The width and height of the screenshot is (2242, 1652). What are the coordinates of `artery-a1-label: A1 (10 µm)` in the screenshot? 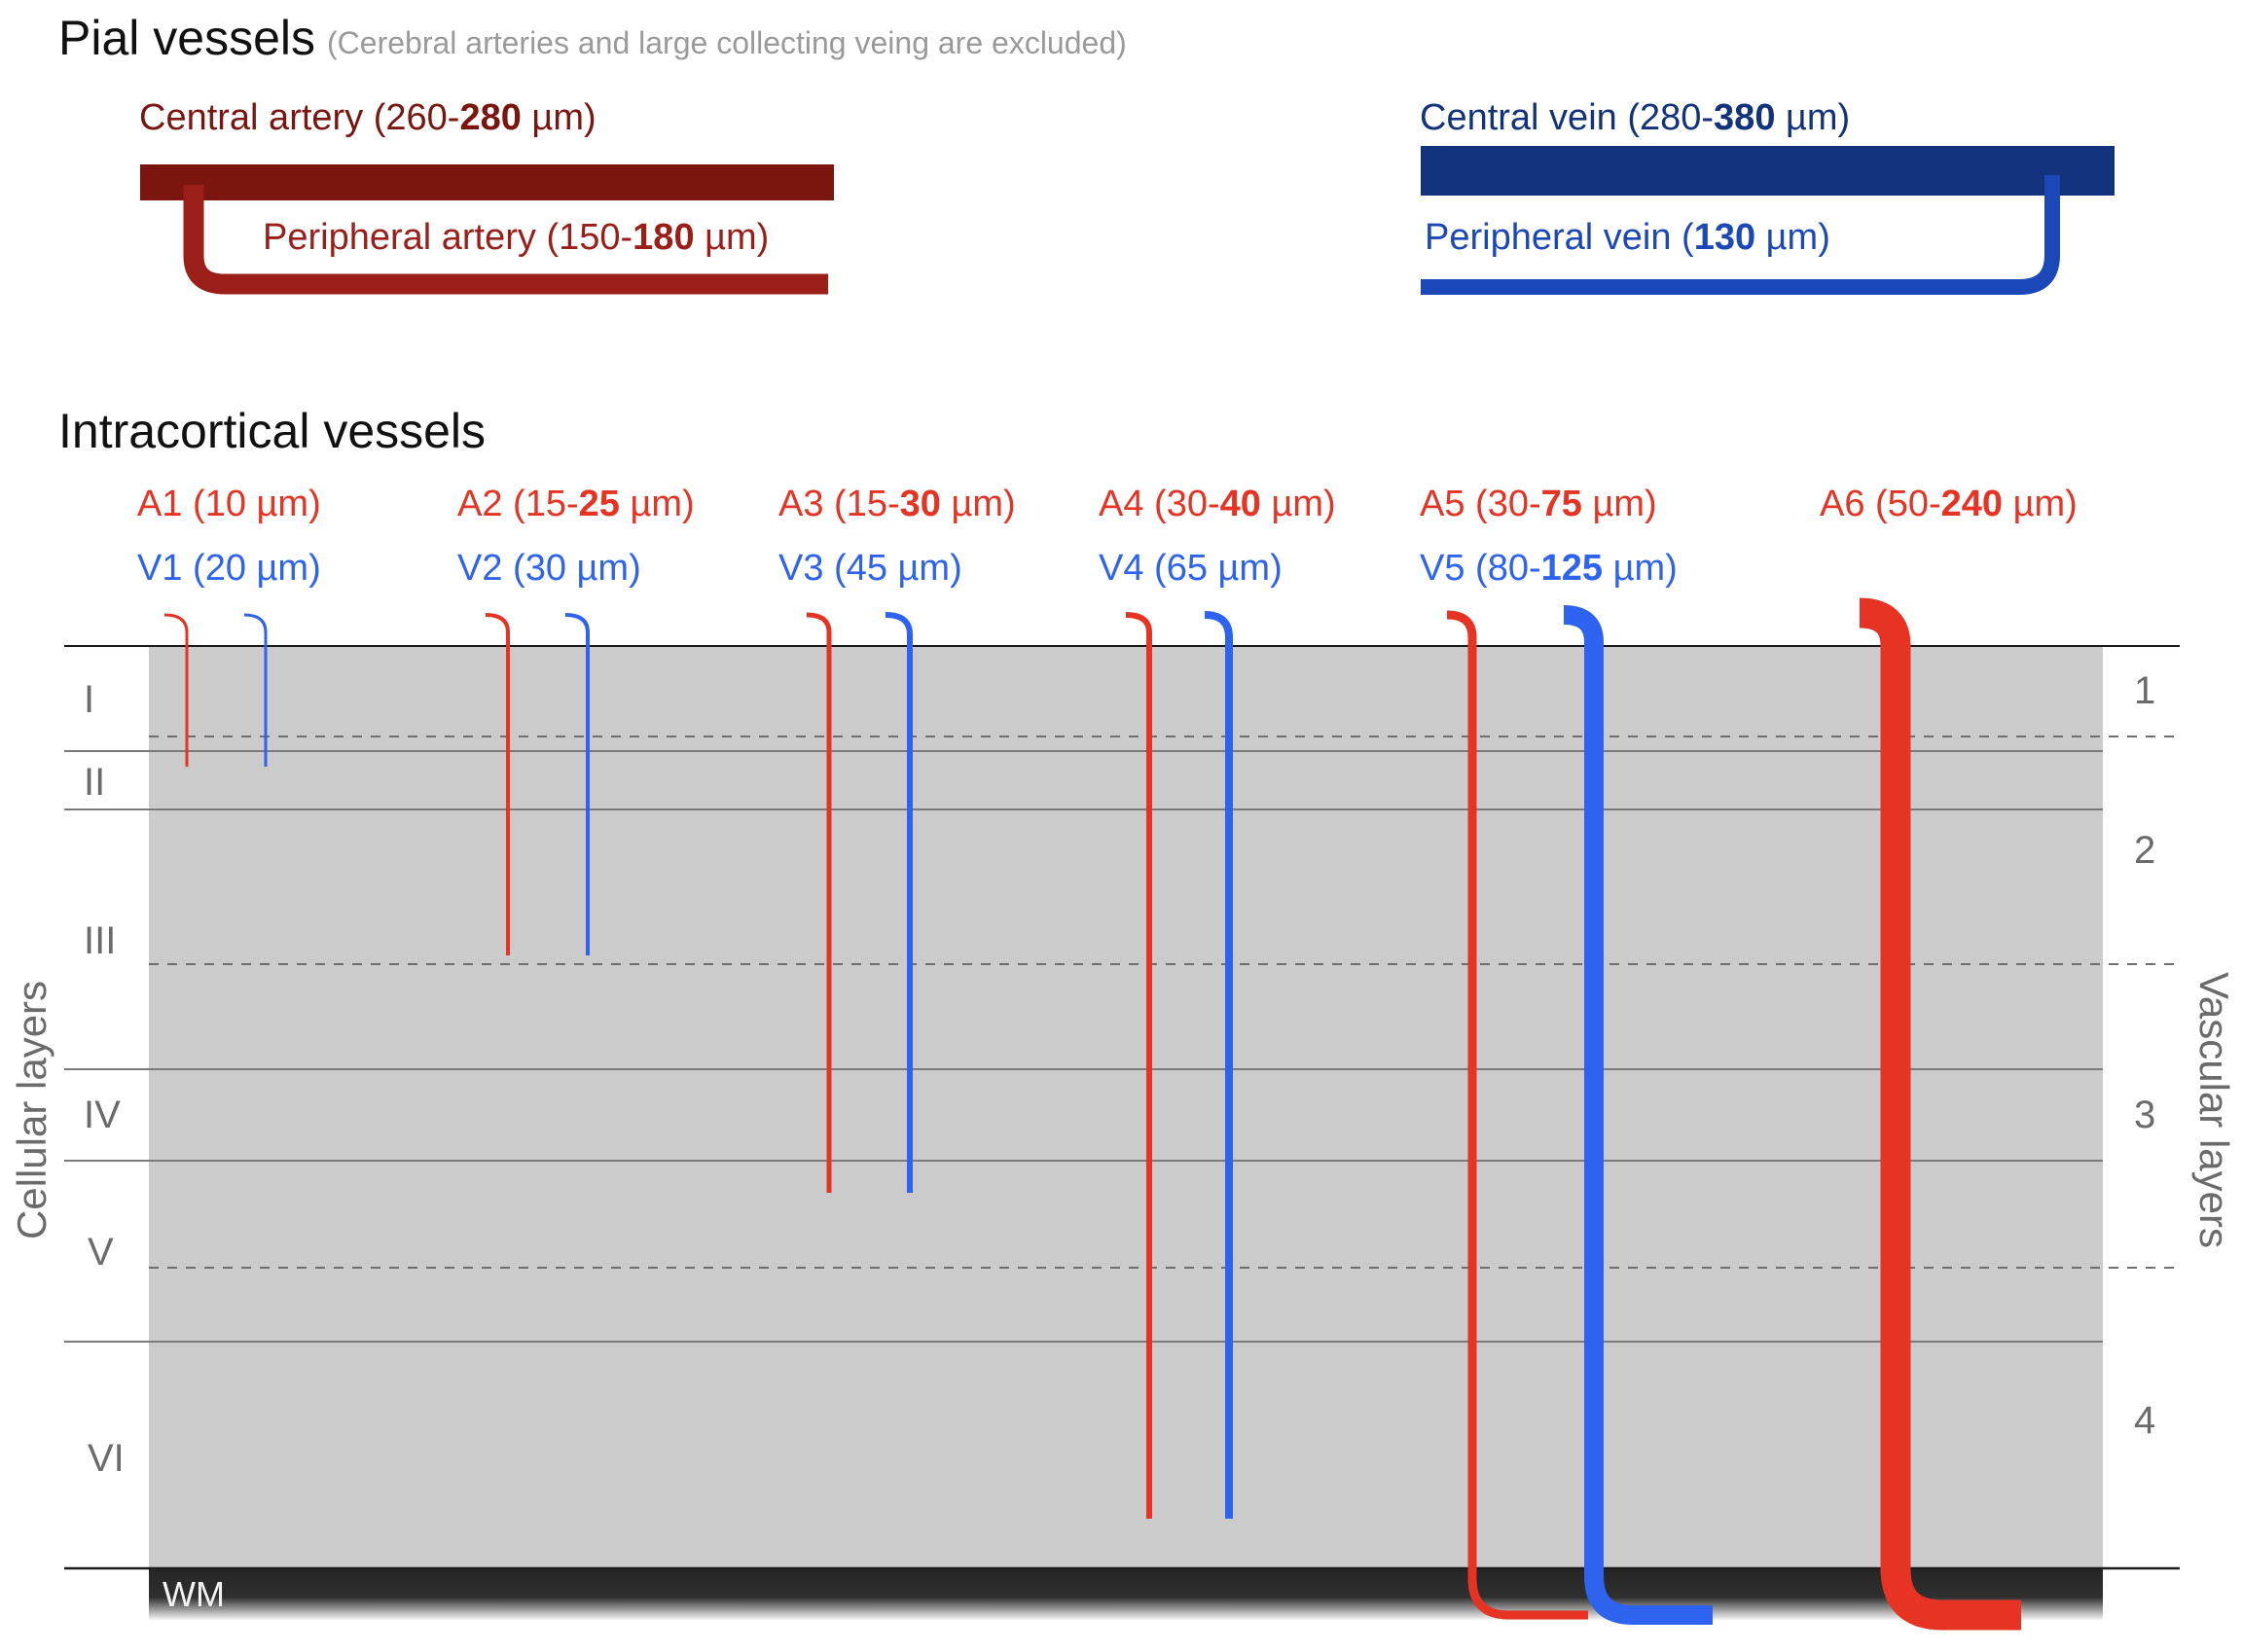 It's located at (229, 504).